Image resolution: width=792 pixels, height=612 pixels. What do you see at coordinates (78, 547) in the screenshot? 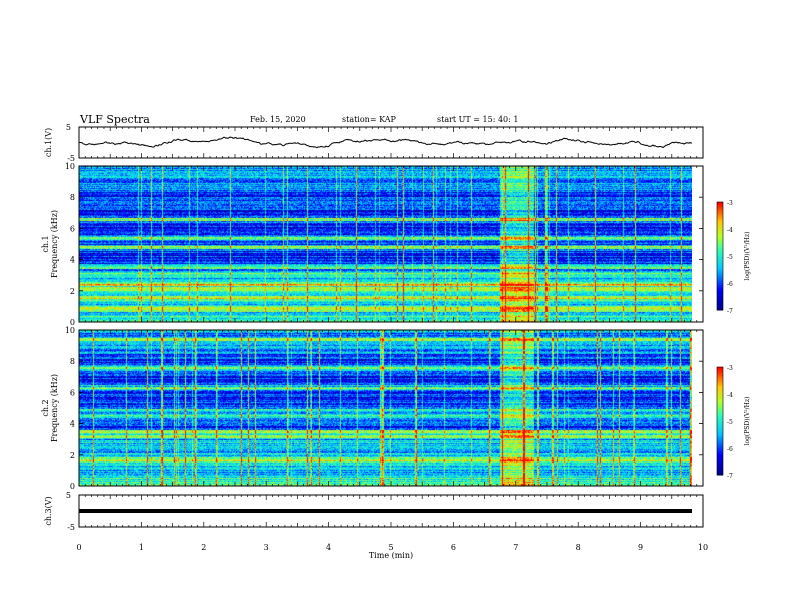
I see `x-tick-label: 0` at bounding box center [78, 547].